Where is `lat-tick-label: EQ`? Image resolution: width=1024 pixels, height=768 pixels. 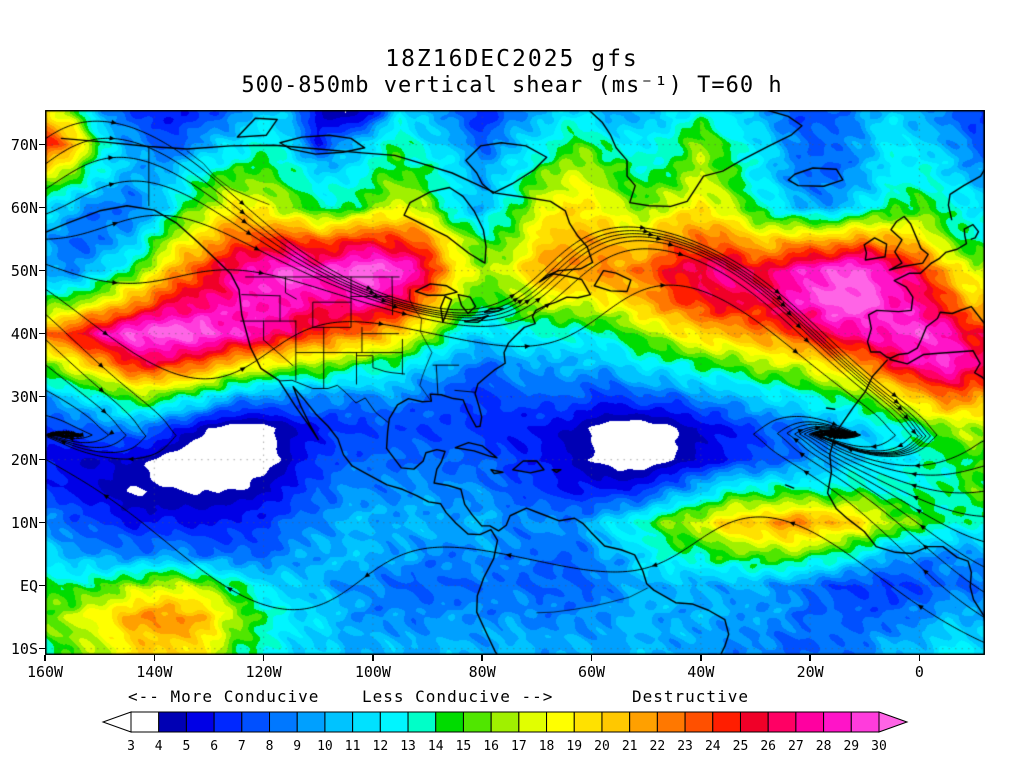
lat-tick-label: EQ is located at coordinates (28, 585).